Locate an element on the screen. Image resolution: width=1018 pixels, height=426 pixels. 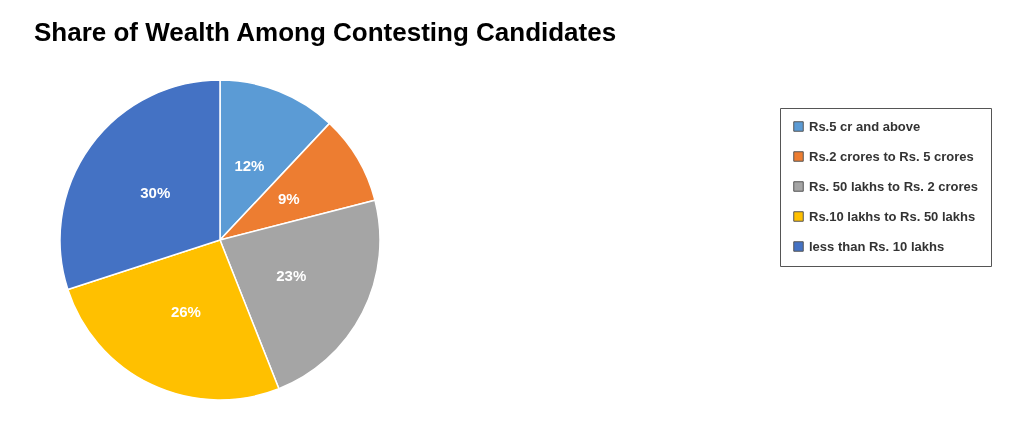
legend-label: less than Rs. 10 lakhs is located at coordinates (877, 246).